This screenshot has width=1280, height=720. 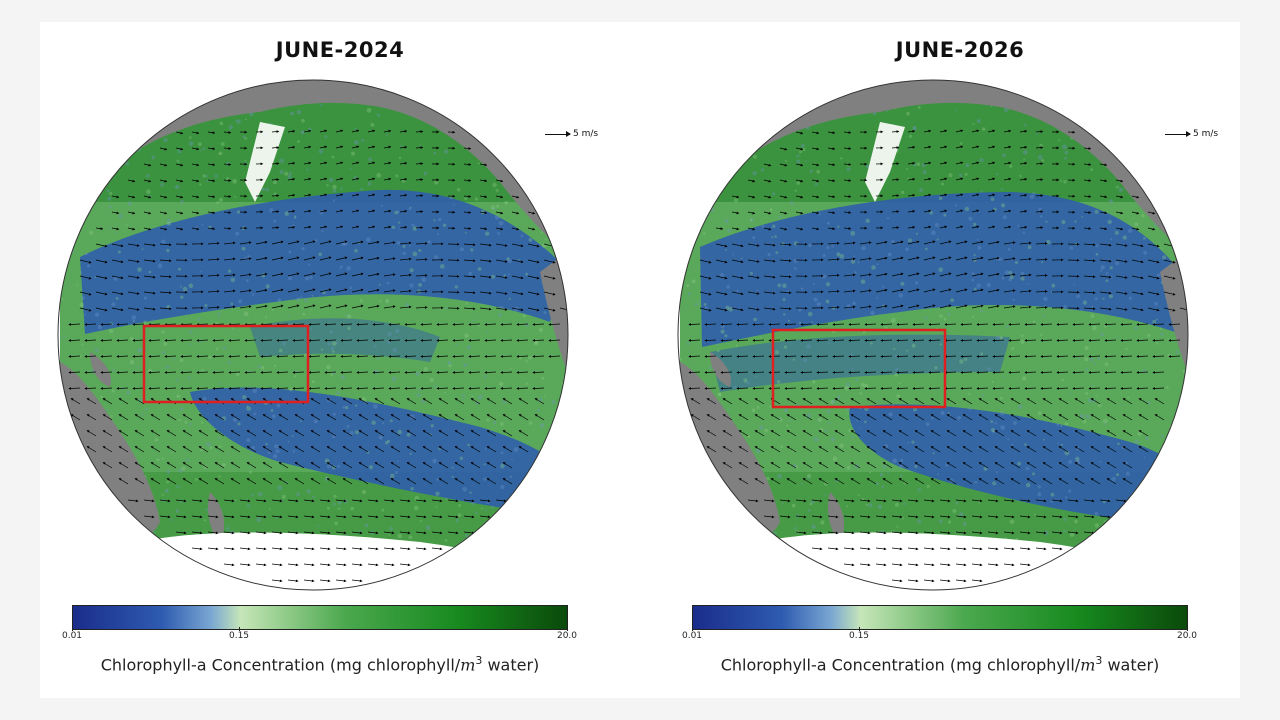 What do you see at coordinates (1017, 463) in the screenshot?
I see `low-chlorophyll-region` at bounding box center [1017, 463].